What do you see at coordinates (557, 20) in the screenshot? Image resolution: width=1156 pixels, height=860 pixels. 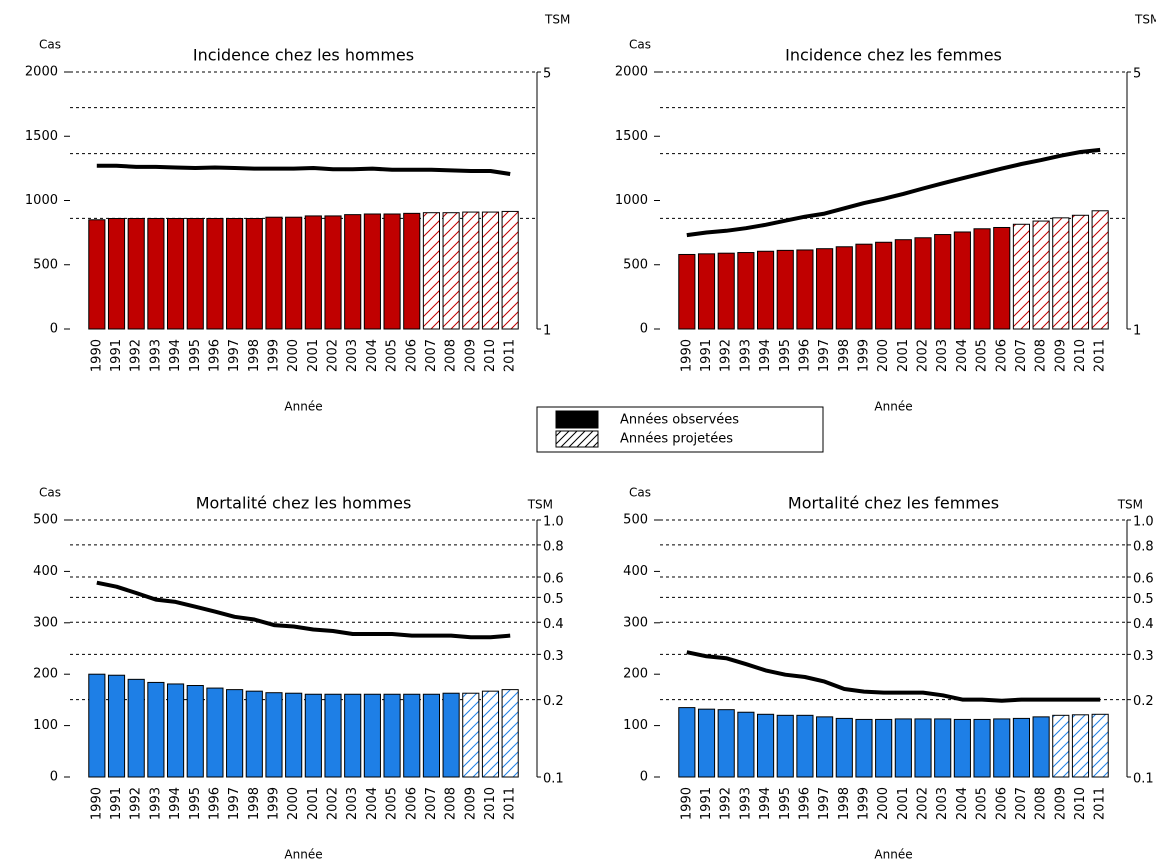 I see `y2-axis-label: TSM` at bounding box center [557, 20].